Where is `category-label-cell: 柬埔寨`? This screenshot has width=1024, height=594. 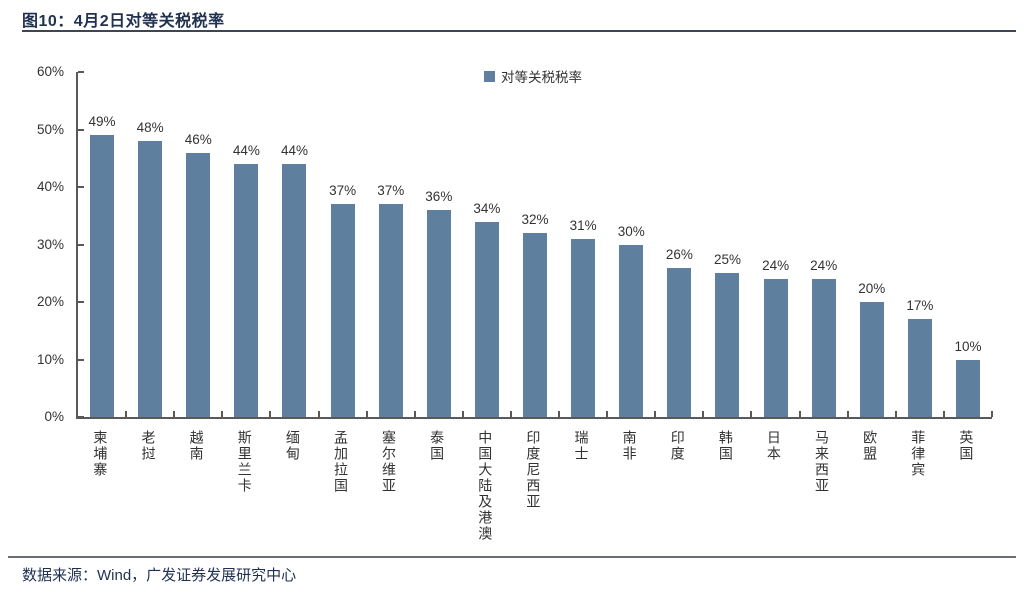 category-label-cell: 柬埔寨 is located at coordinates (100, 486).